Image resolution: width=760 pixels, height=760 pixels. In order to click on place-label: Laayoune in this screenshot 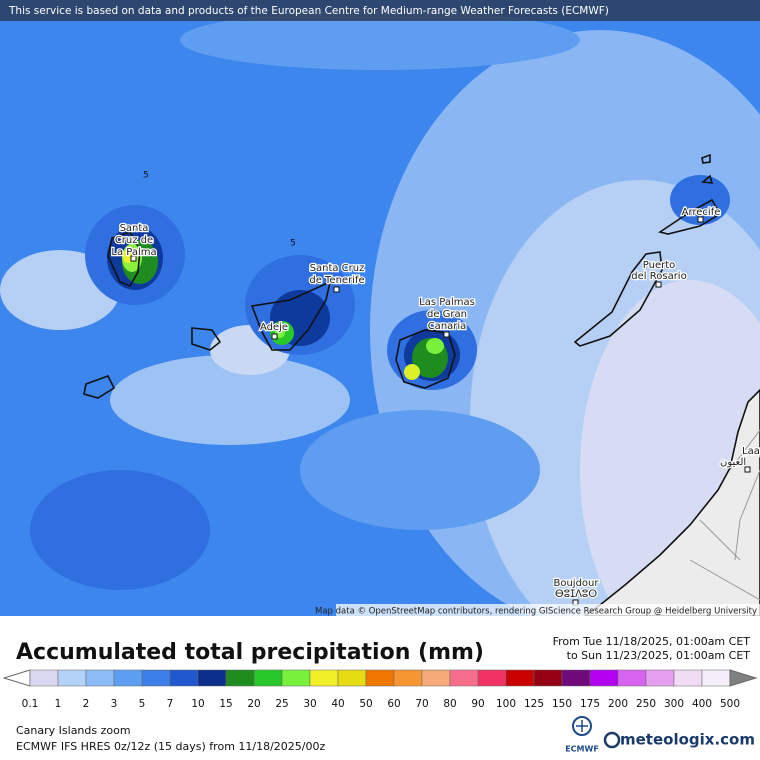, I will do `click(751, 451)`.